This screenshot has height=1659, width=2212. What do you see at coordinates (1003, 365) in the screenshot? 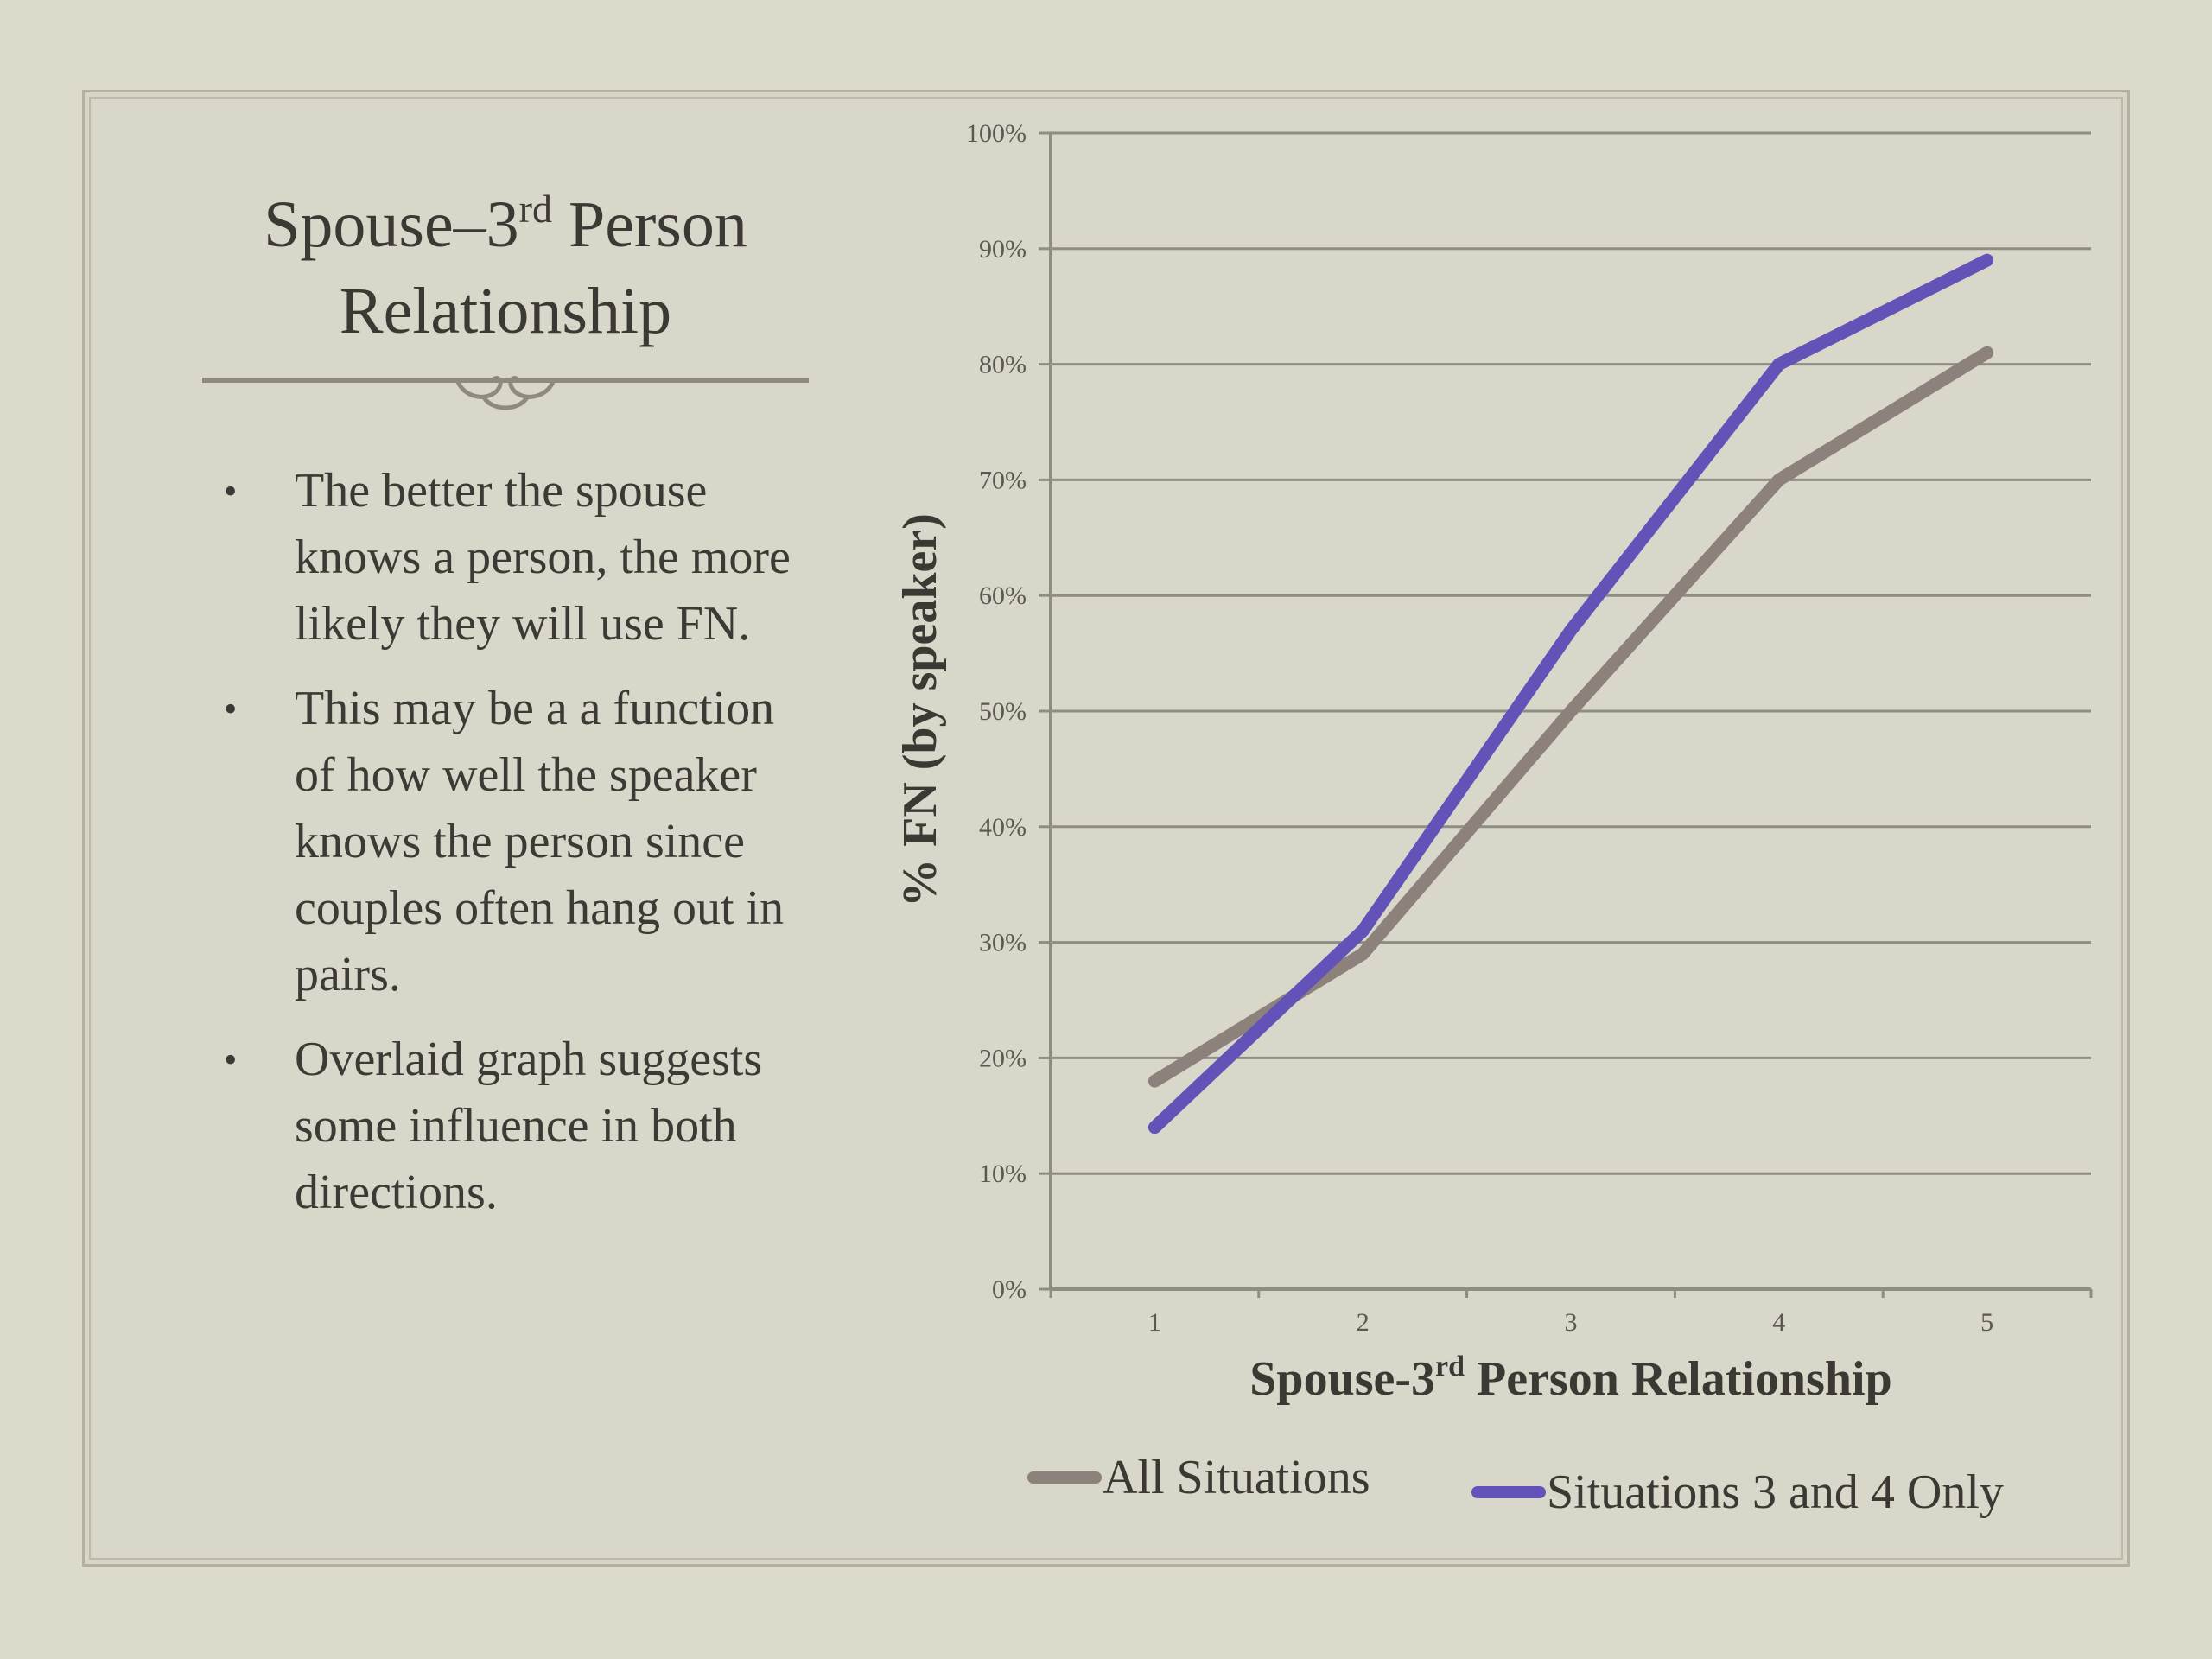
I see `y-tick-label: 80%` at bounding box center [1003, 365].